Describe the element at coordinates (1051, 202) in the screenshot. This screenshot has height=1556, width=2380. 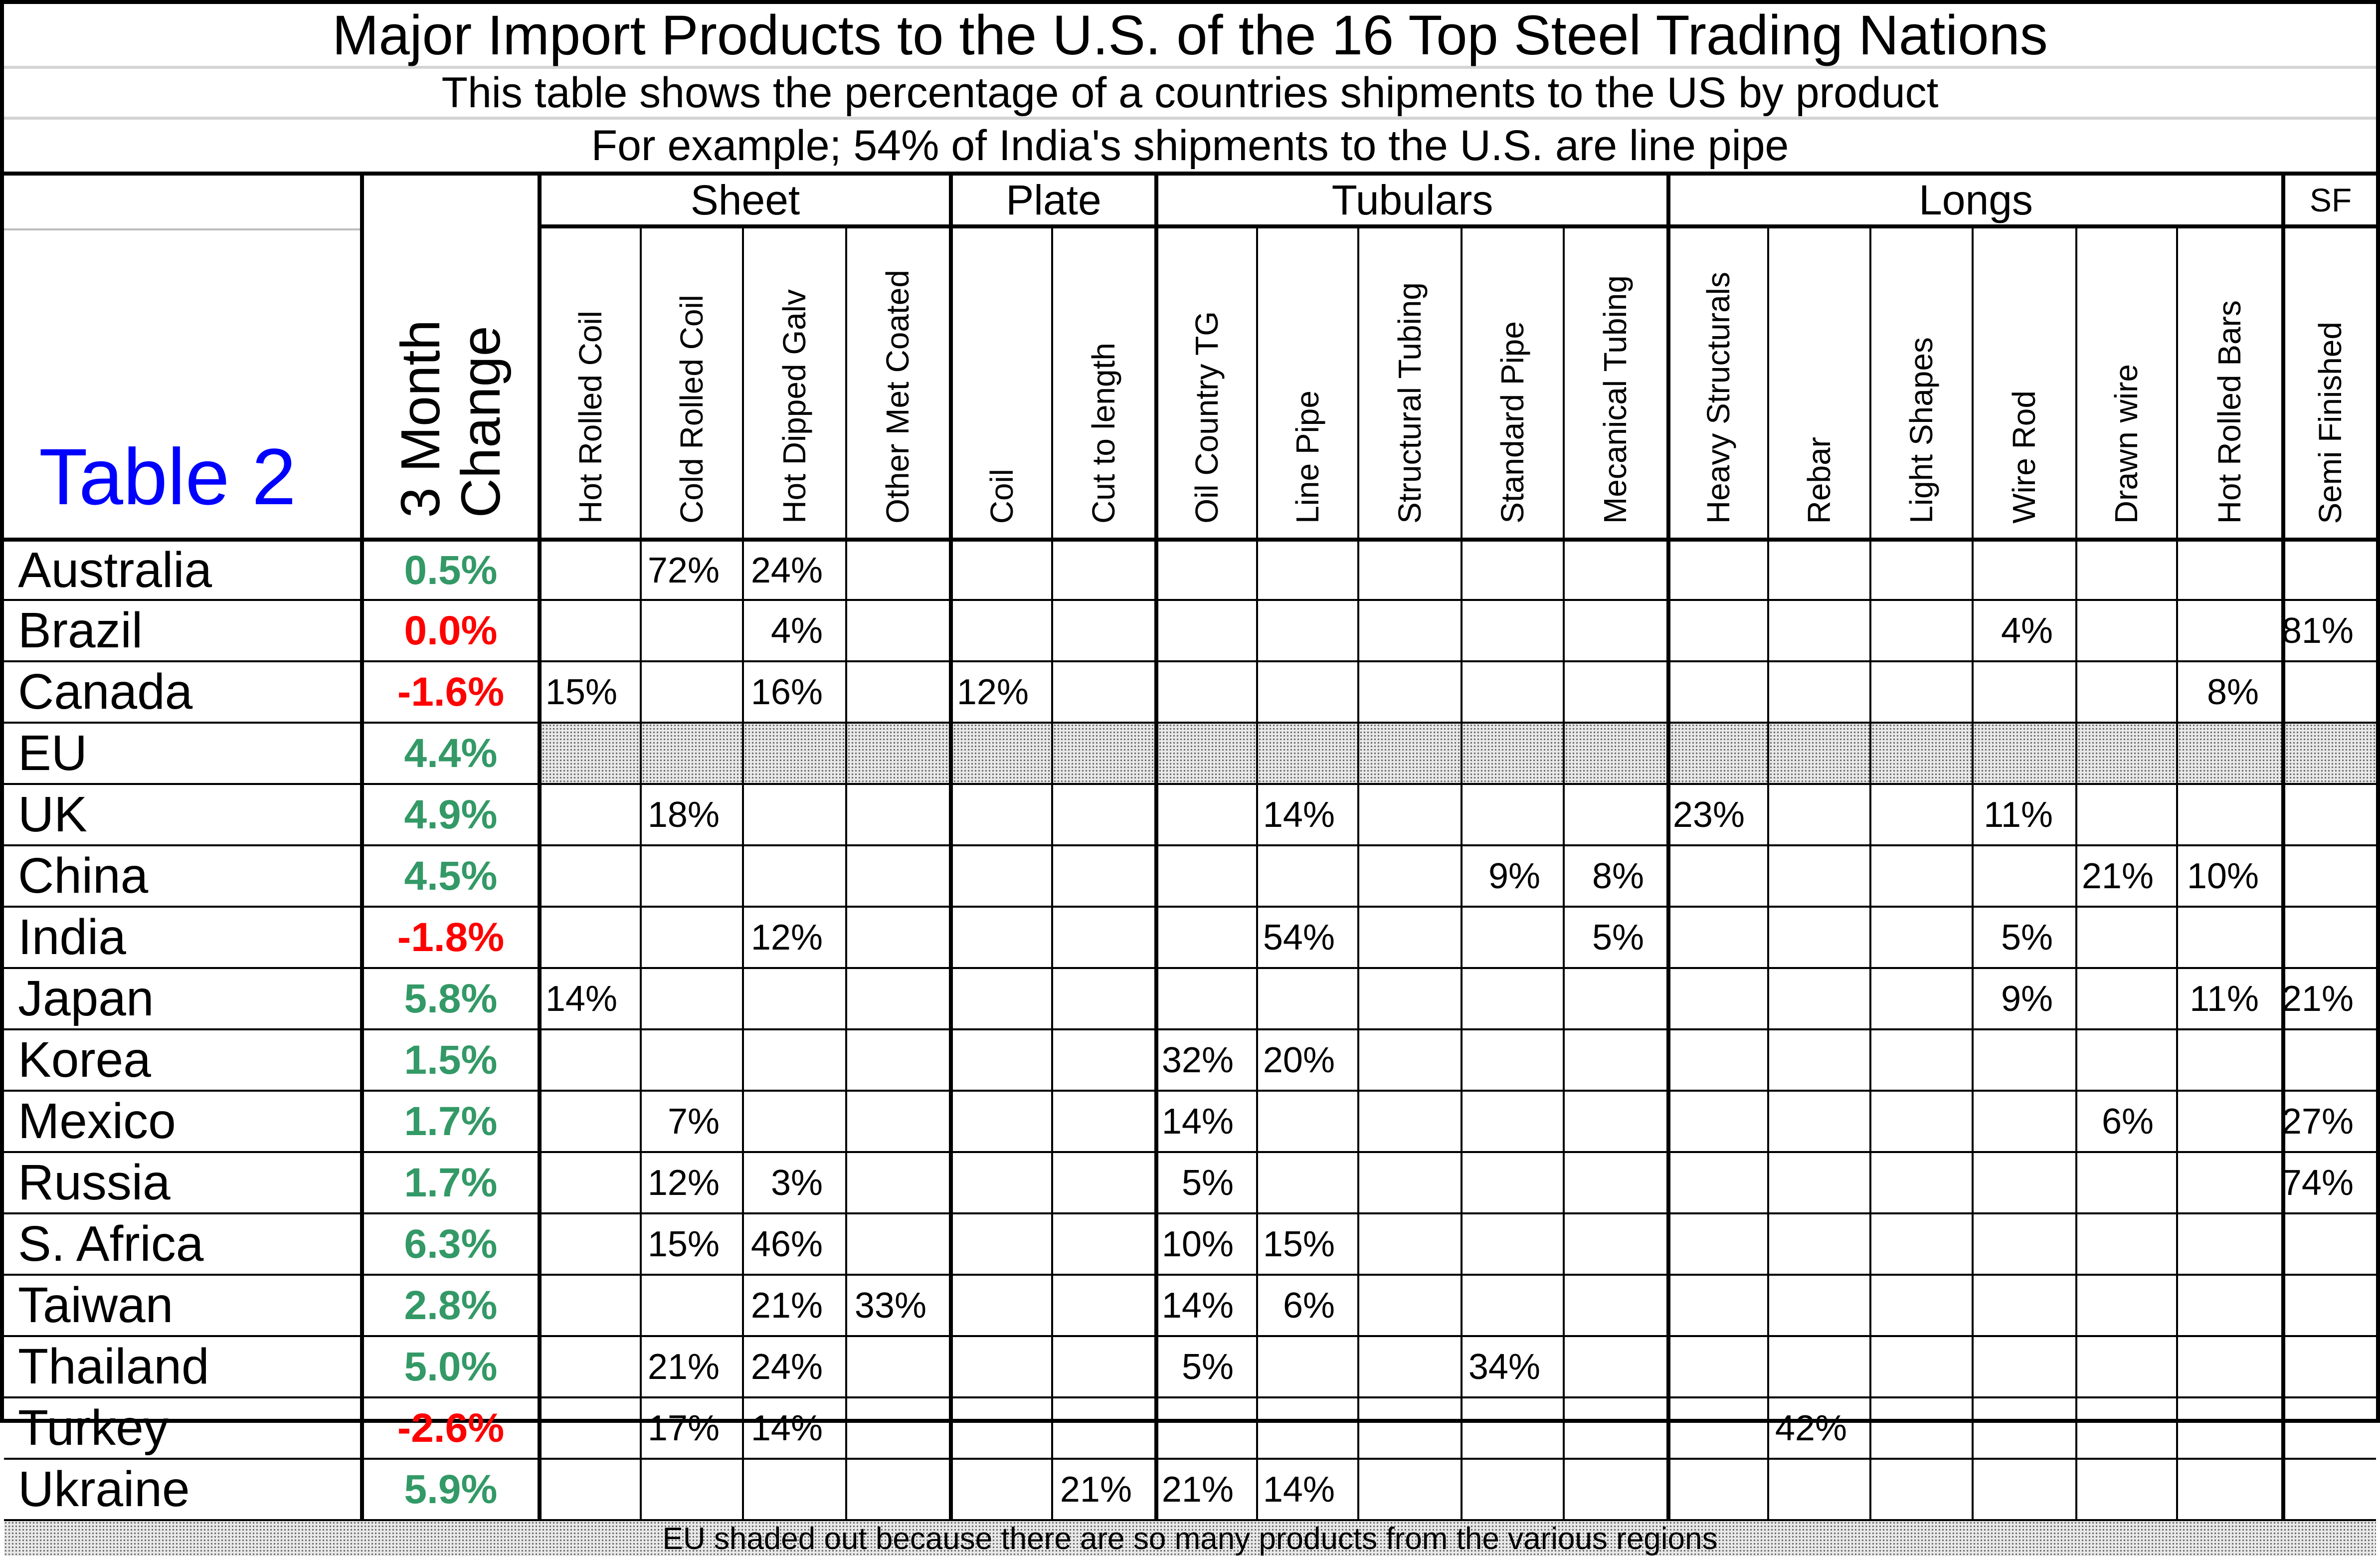
I see `group-header-plate: Plate` at that location.